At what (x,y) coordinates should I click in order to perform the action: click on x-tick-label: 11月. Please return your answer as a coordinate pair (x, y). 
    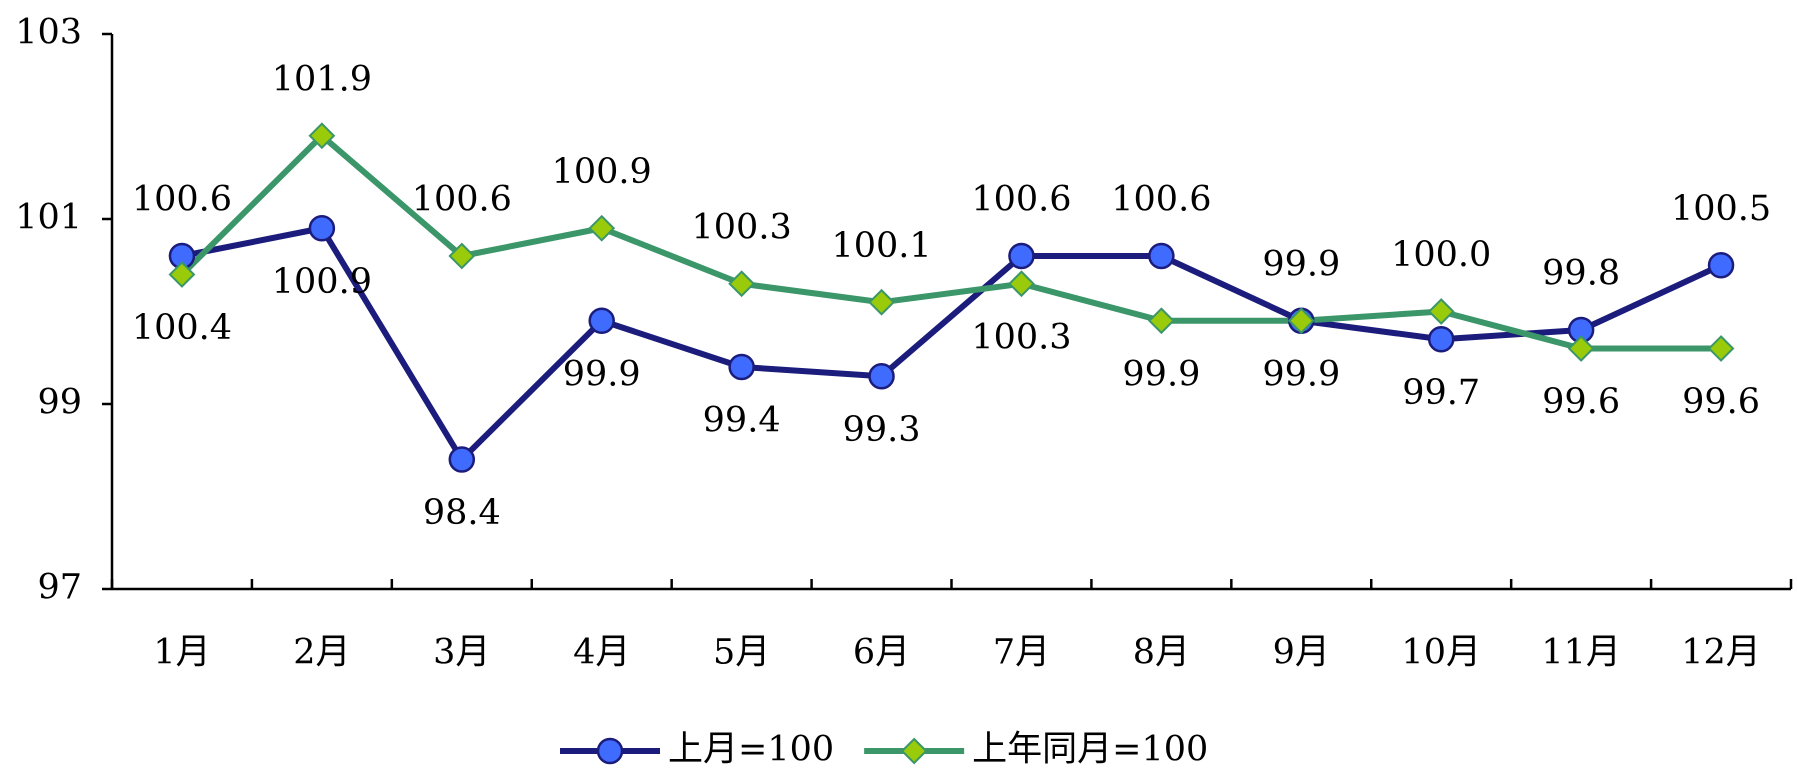
    Looking at the image, I should click on (1581, 653).